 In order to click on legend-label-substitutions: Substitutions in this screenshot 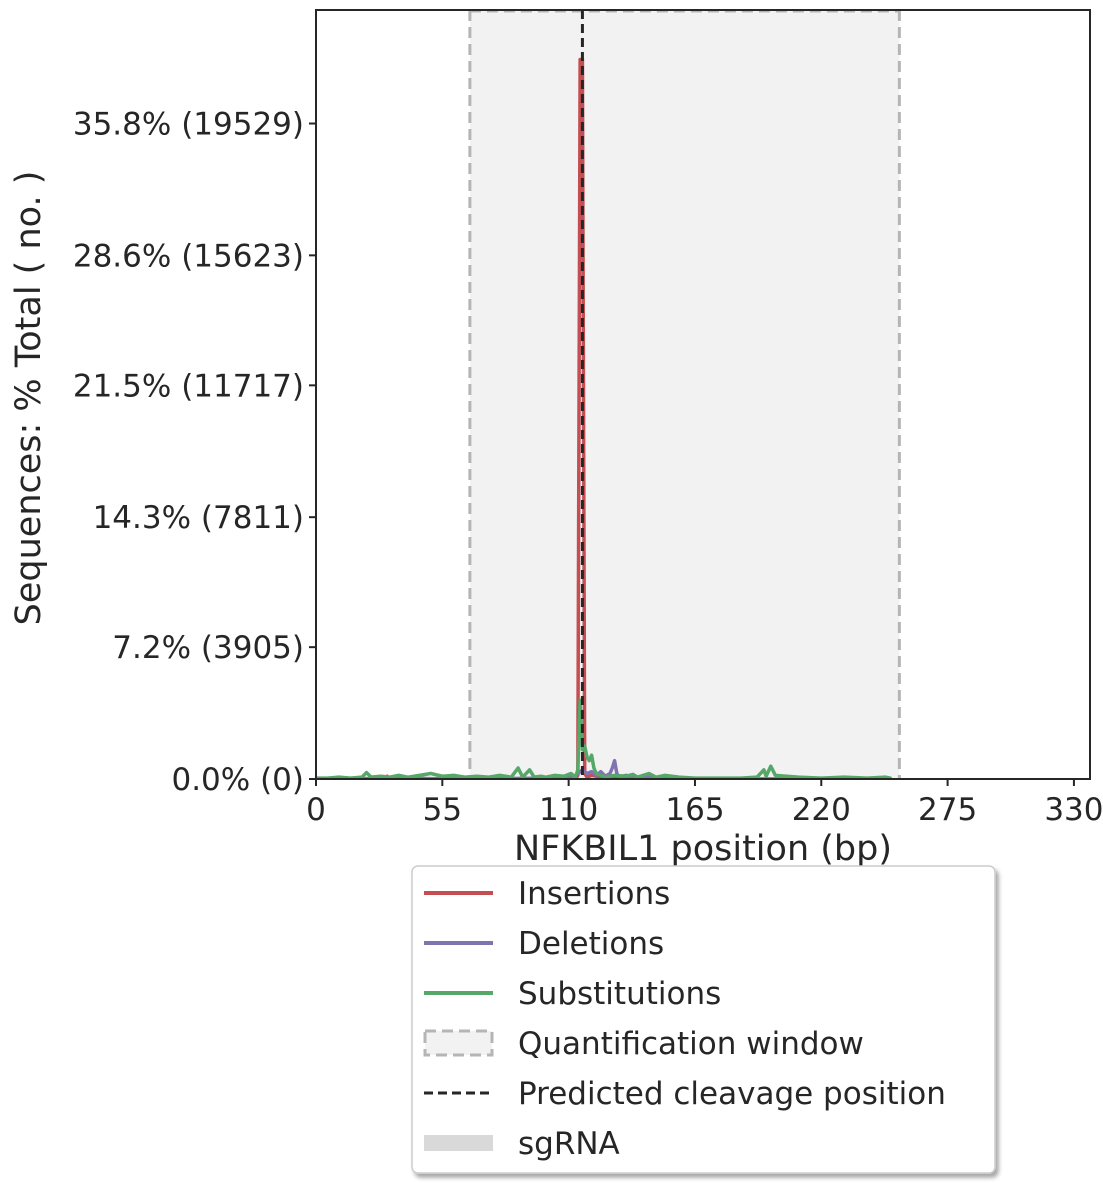, I will do `click(619, 994)`.